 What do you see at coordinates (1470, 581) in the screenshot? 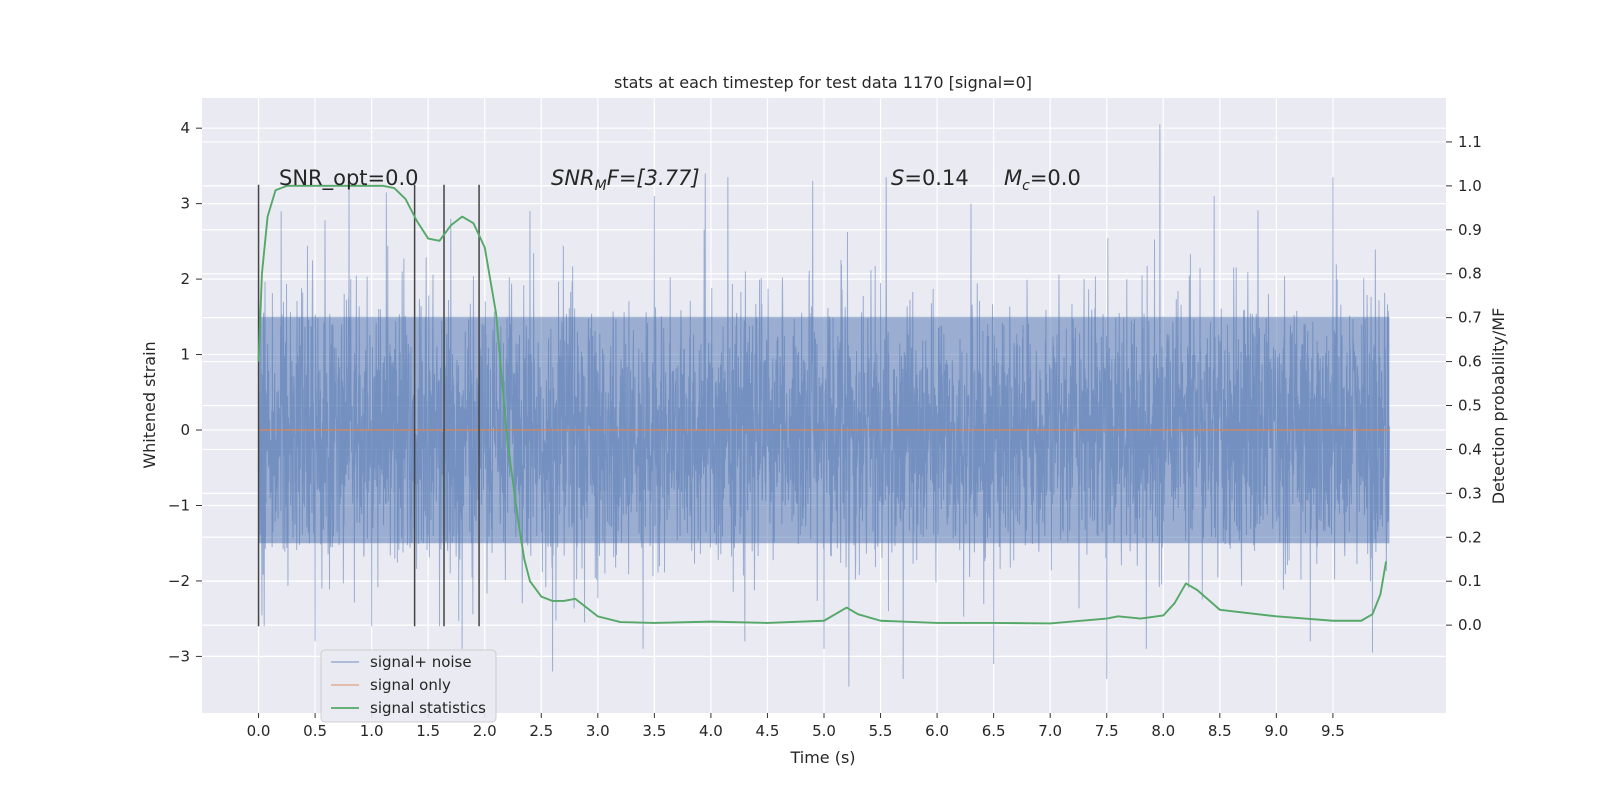
I see `y2-tick-label-1: 0.1` at bounding box center [1470, 581].